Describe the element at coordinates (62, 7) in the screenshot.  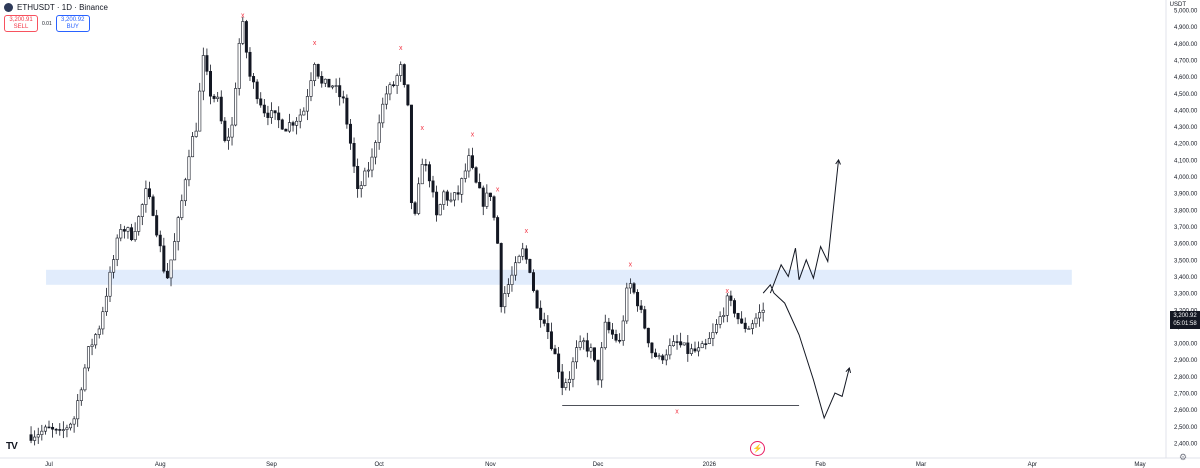
I see `symbol-title: ETHUSDT · 1D · Binance` at that location.